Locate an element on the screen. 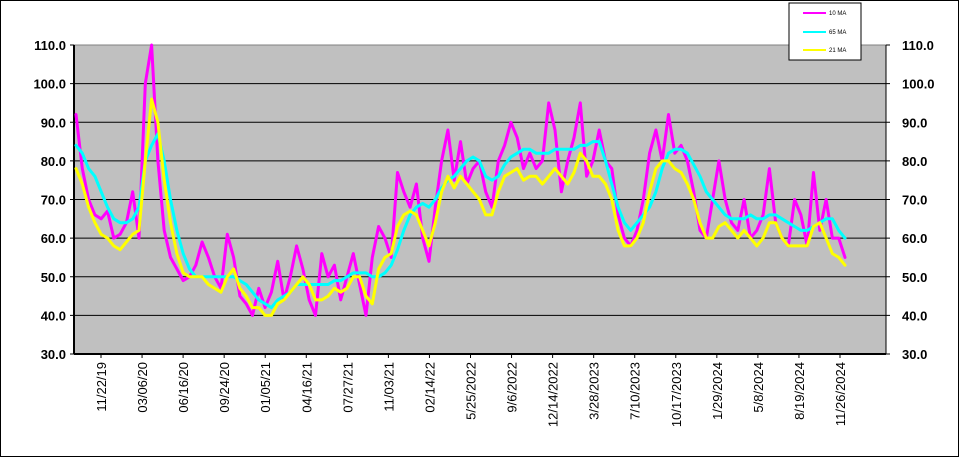 Image resolution: width=959 pixels, height=457 pixels. left-y-tick-label: 100.0 is located at coordinates (49, 84).